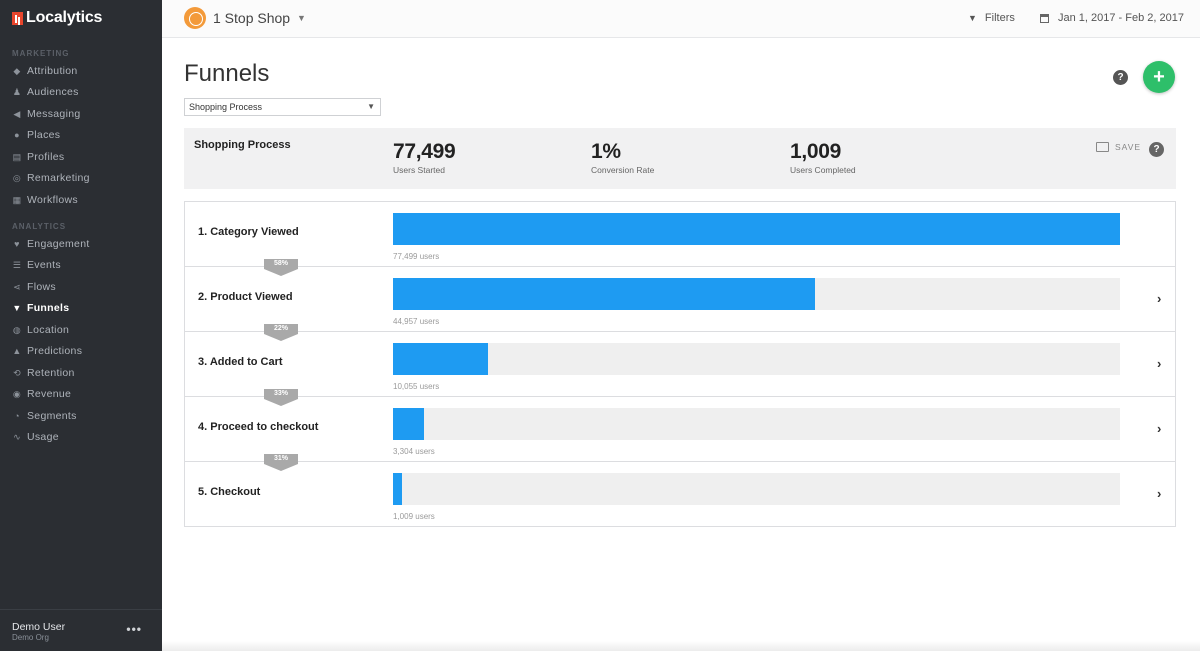 This screenshot has width=1200, height=651. I want to click on target-icon: ◎, so click(17, 177).